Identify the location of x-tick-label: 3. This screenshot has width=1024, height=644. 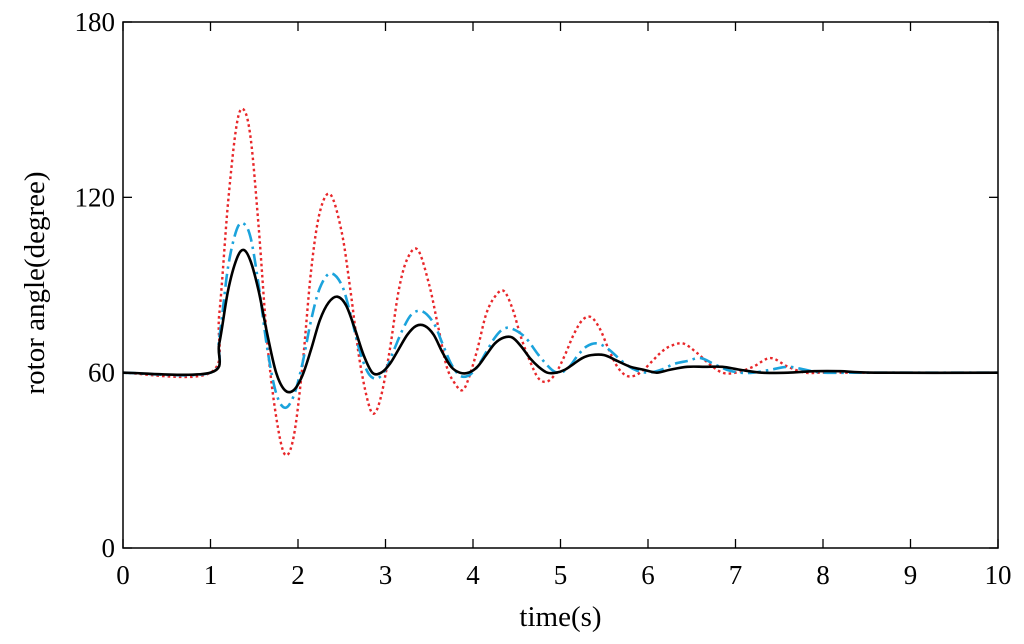
(386, 575).